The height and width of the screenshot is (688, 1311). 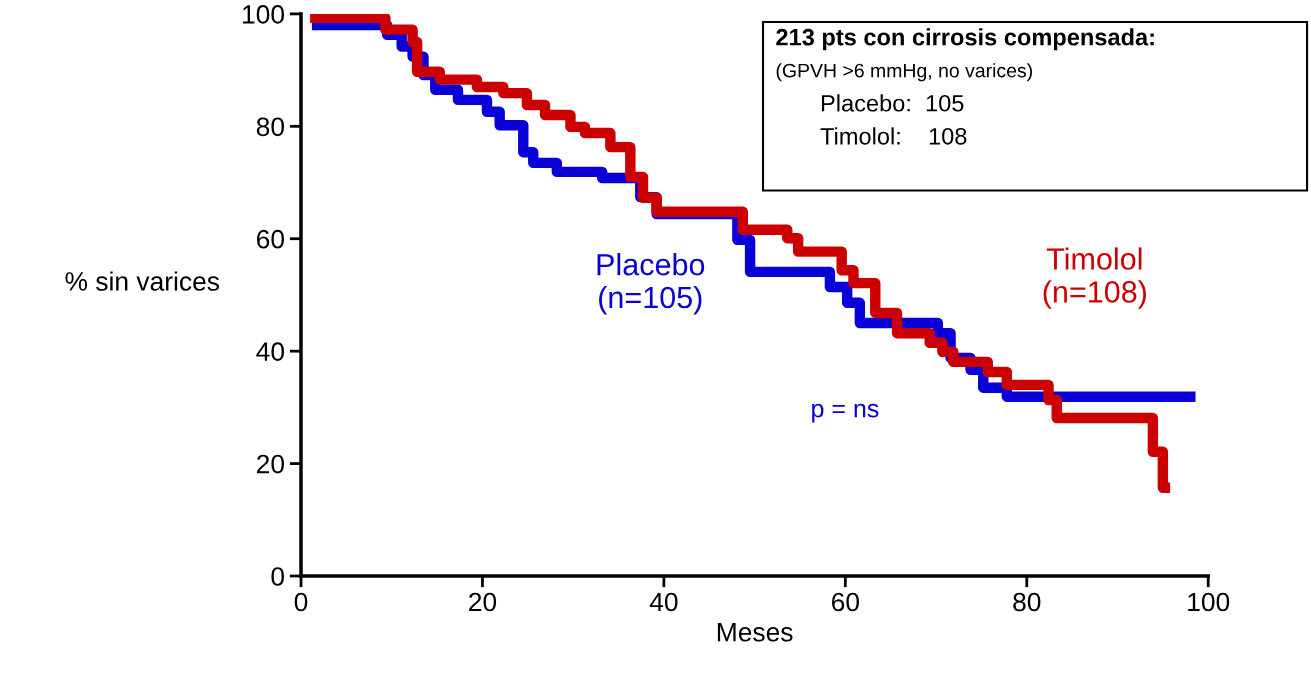 What do you see at coordinates (483, 602) in the screenshot?
I see `x-tick-label: 20` at bounding box center [483, 602].